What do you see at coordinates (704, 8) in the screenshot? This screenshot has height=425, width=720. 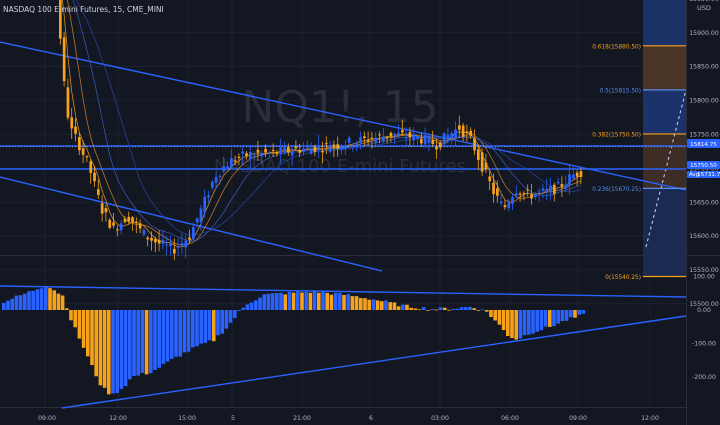 I see `currency-label: USD` at bounding box center [704, 8].